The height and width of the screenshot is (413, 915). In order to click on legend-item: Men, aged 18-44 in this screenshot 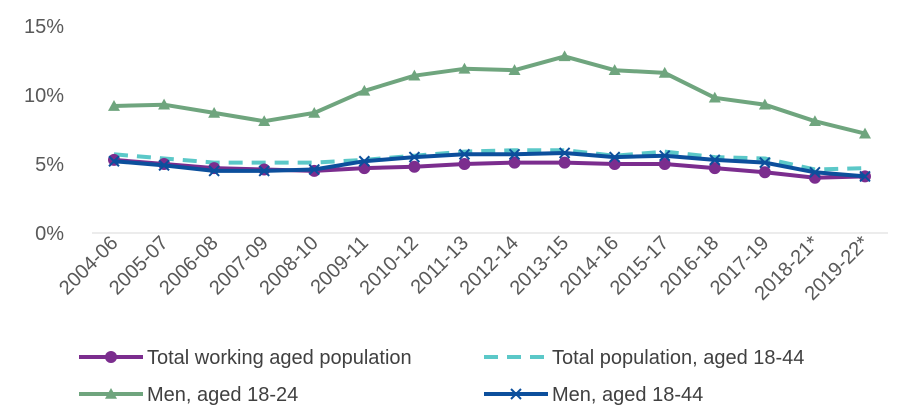, I will do `click(593, 395)`.